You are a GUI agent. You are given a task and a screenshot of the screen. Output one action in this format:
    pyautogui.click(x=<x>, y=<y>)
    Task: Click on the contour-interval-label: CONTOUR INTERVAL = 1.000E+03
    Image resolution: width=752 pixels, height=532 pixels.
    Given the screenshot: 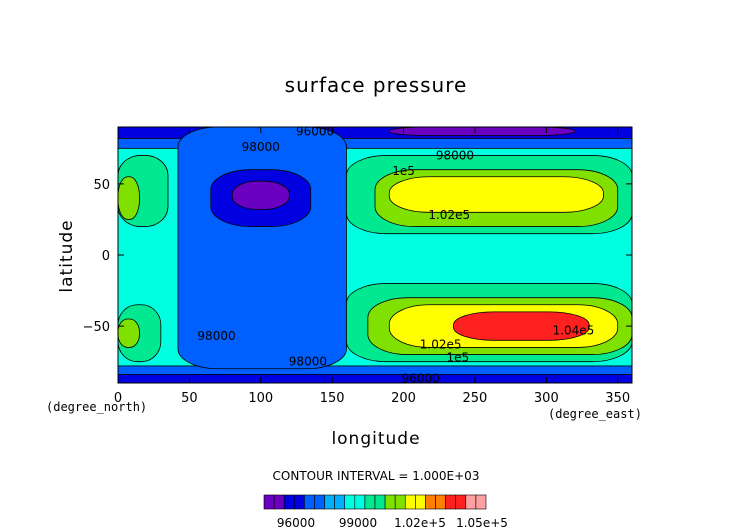 What is the action you would take?
    pyautogui.click(x=376, y=476)
    